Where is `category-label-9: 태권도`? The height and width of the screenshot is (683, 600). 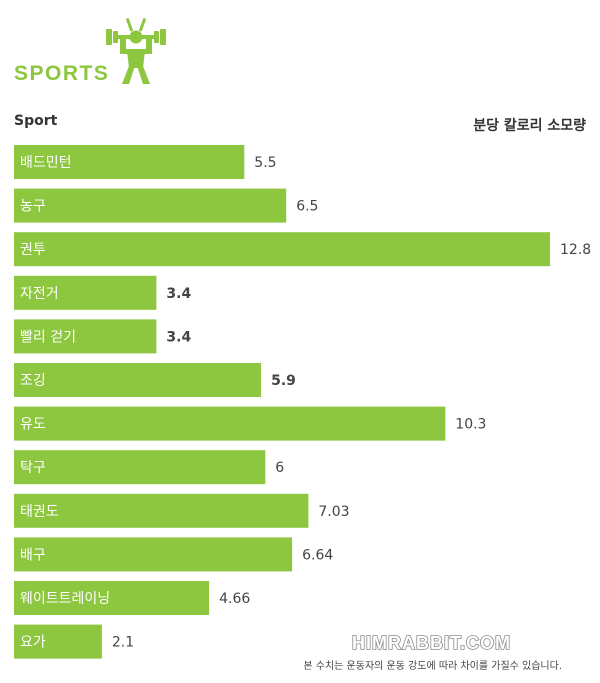 category-label-9: 태권도 is located at coordinates (39, 512).